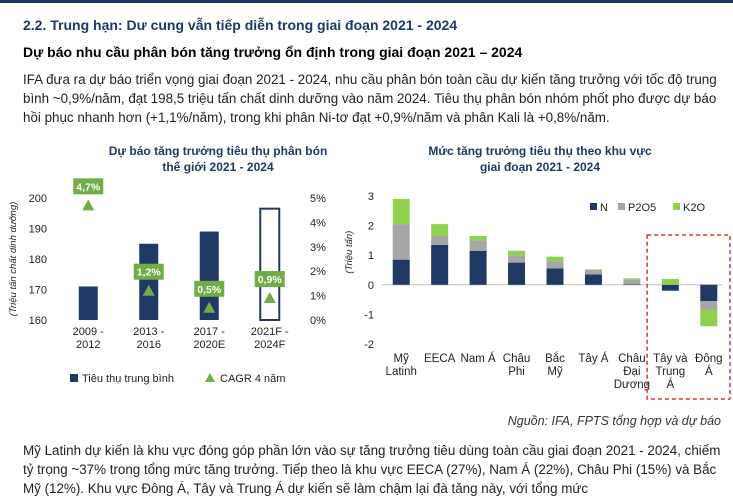 The image size is (733, 498). I want to click on x-tick-label: 2020E, so click(209, 345).